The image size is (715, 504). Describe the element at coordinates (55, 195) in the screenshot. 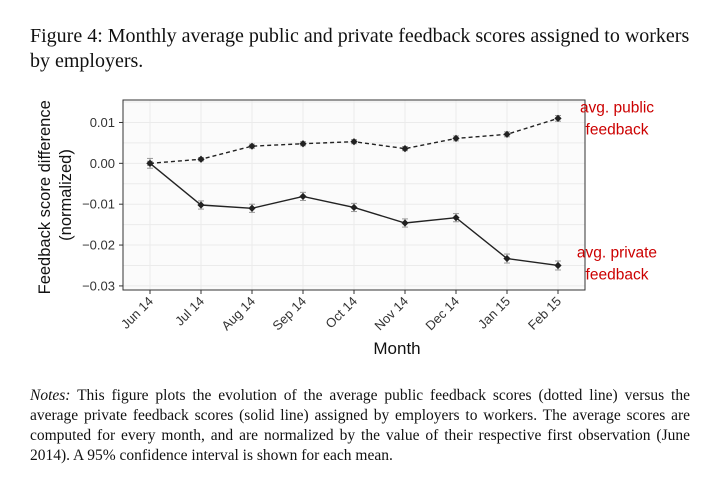

I see `y-axis-label: Feedback score difference (normalized)` at that location.